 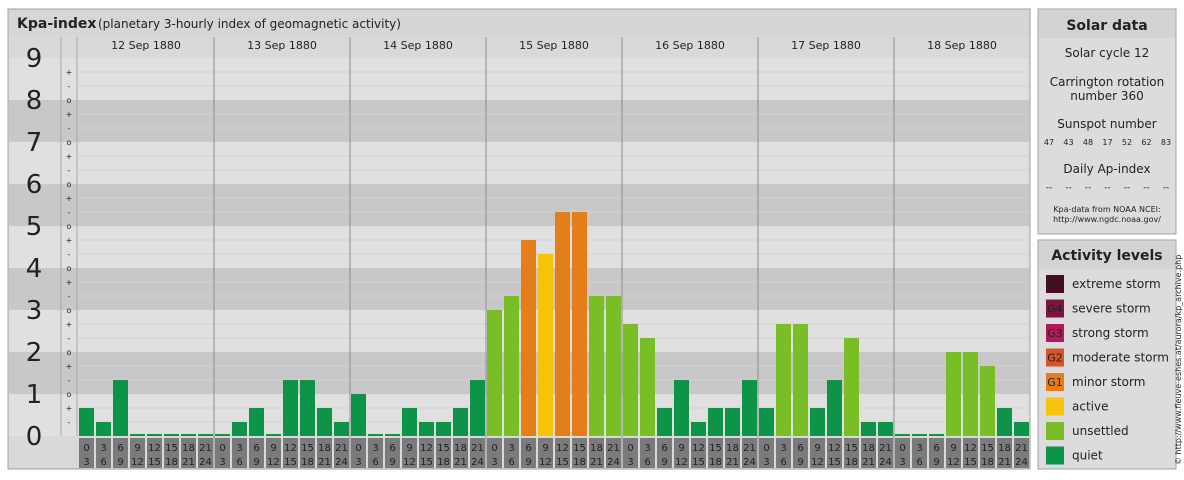 I want to click on level-label: unsettled, so click(x=1100, y=431).